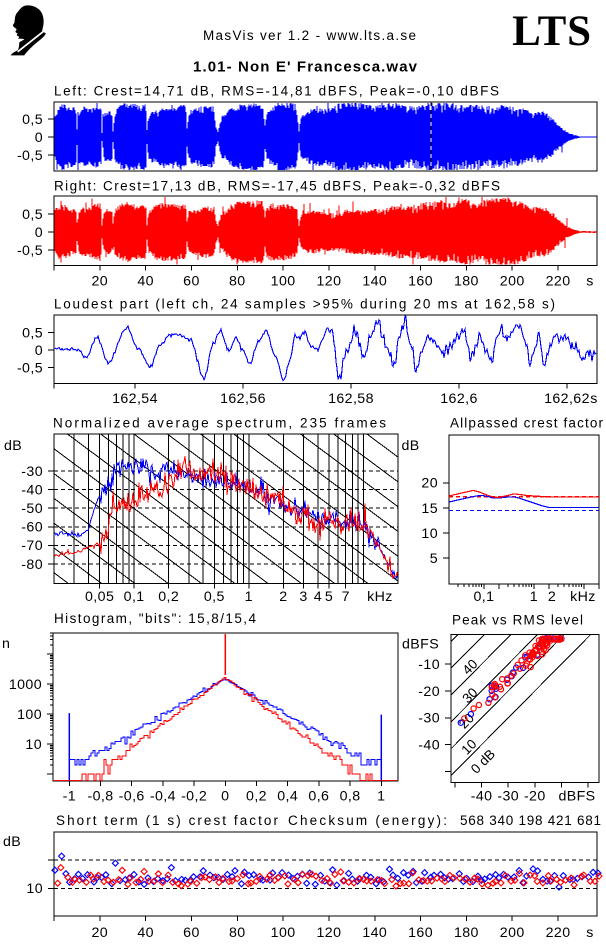  What do you see at coordinates (132, 797) in the screenshot?
I see `svg-text: -0,6` at bounding box center [132, 797].